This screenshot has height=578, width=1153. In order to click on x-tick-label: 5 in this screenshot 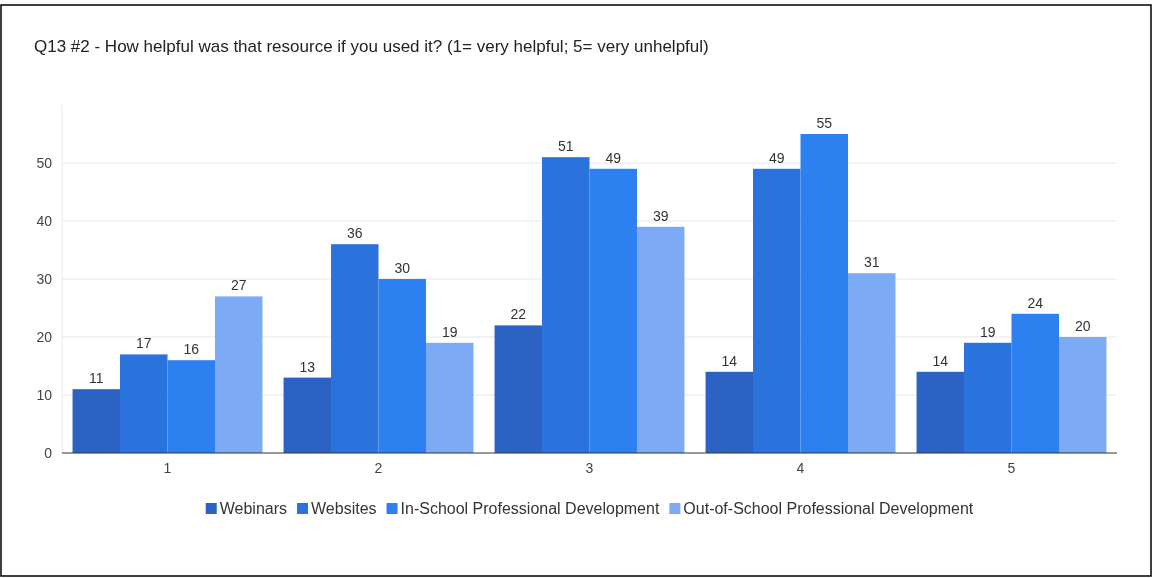, I will do `click(1011, 467)`.